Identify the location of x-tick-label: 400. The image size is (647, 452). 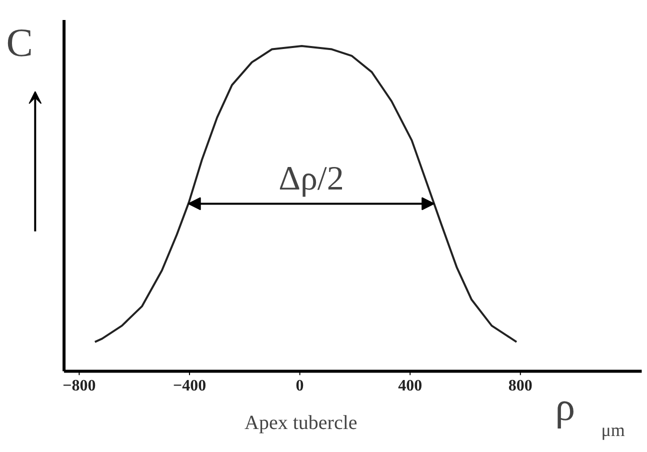
(410, 385).